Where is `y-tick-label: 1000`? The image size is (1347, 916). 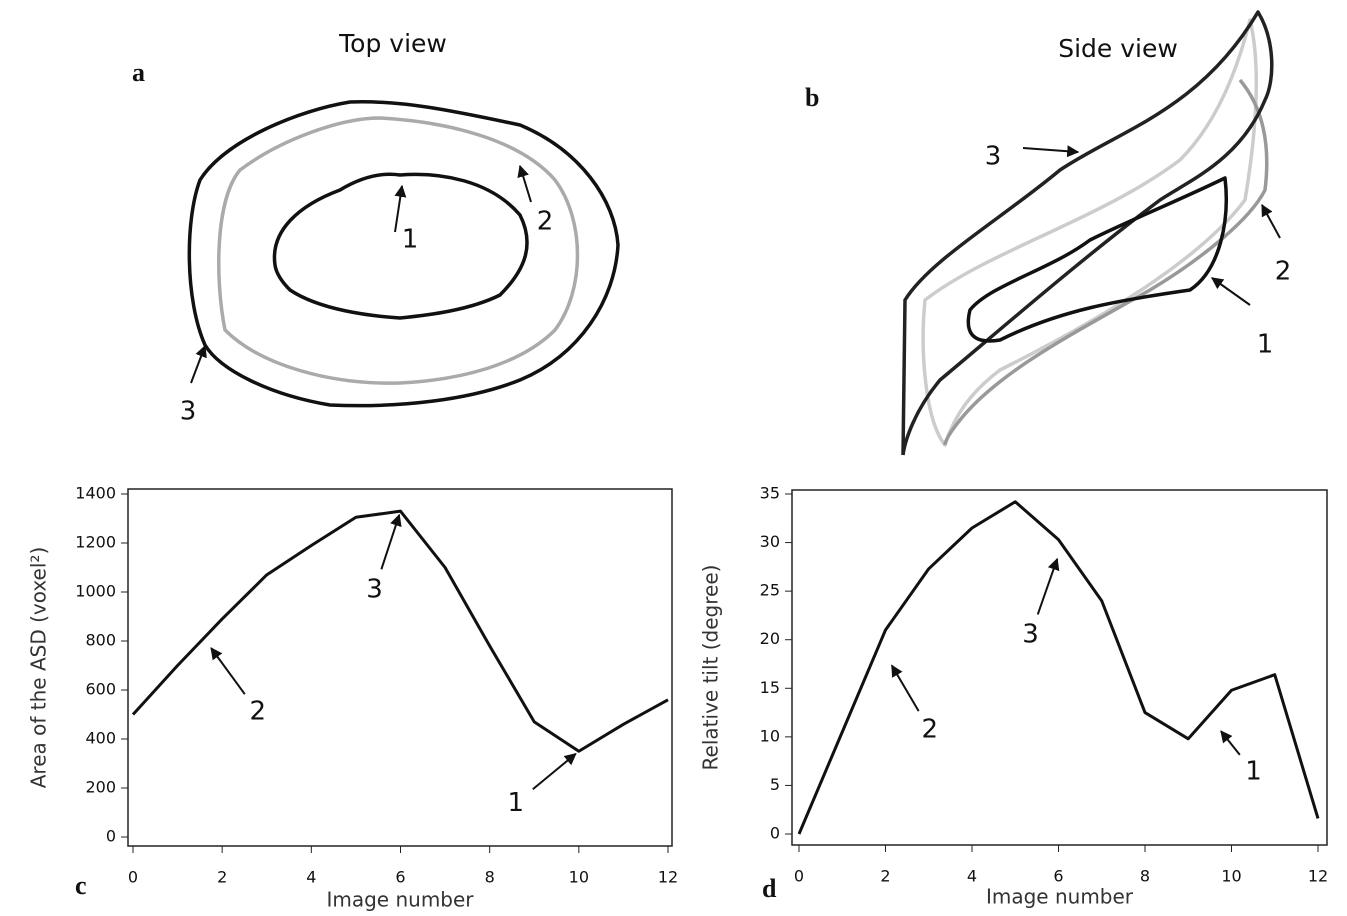
y-tick-label: 1000 is located at coordinates (95, 591).